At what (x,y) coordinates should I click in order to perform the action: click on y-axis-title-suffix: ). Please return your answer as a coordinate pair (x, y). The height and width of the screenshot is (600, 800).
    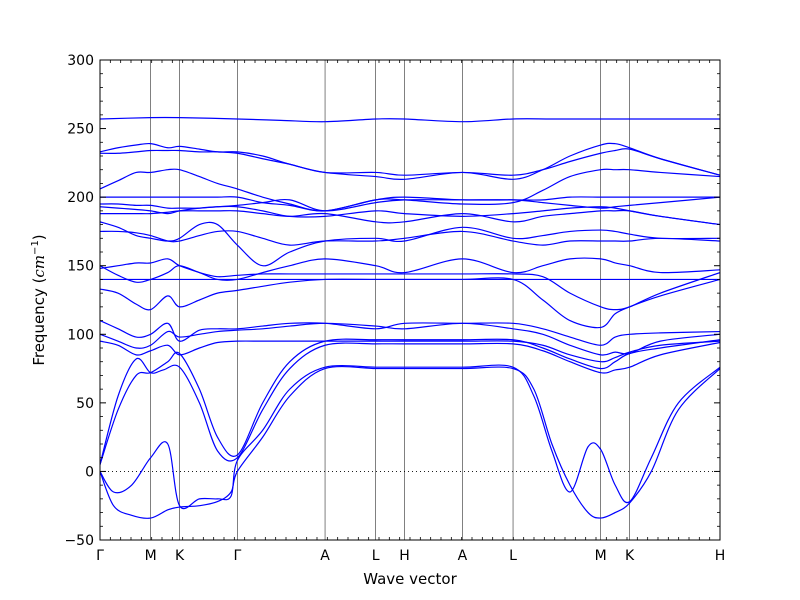
    Looking at the image, I should click on (39, 237).